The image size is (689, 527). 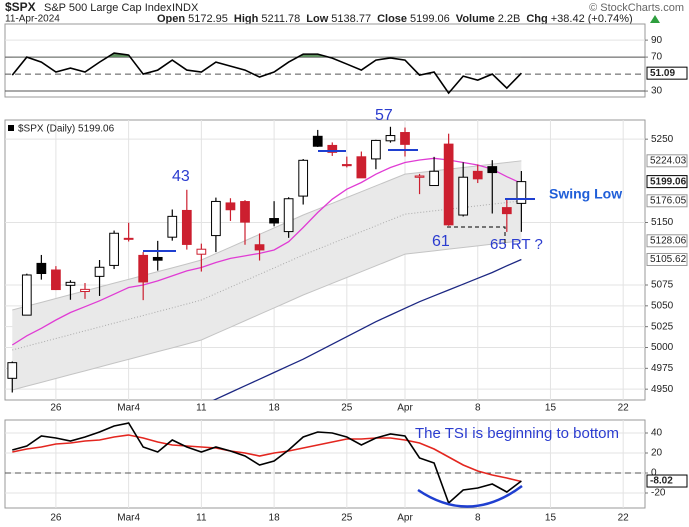 What do you see at coordinates (551, 518) in the screenshot?
I see `x-tick-label: 15` at bounding box center [551, 518].